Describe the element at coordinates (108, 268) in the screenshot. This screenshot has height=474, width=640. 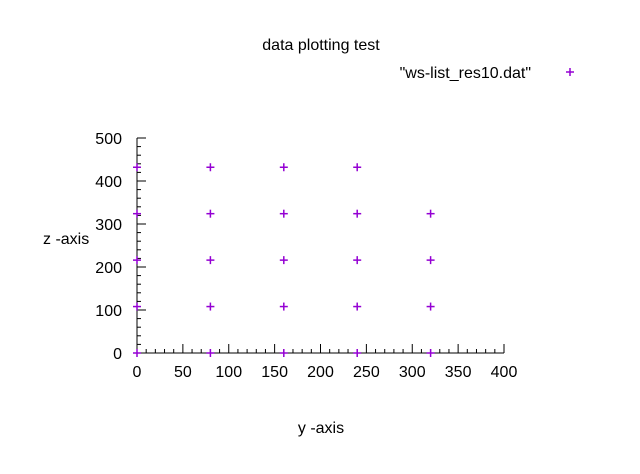
I see `y-tick-label: 200` at that location.